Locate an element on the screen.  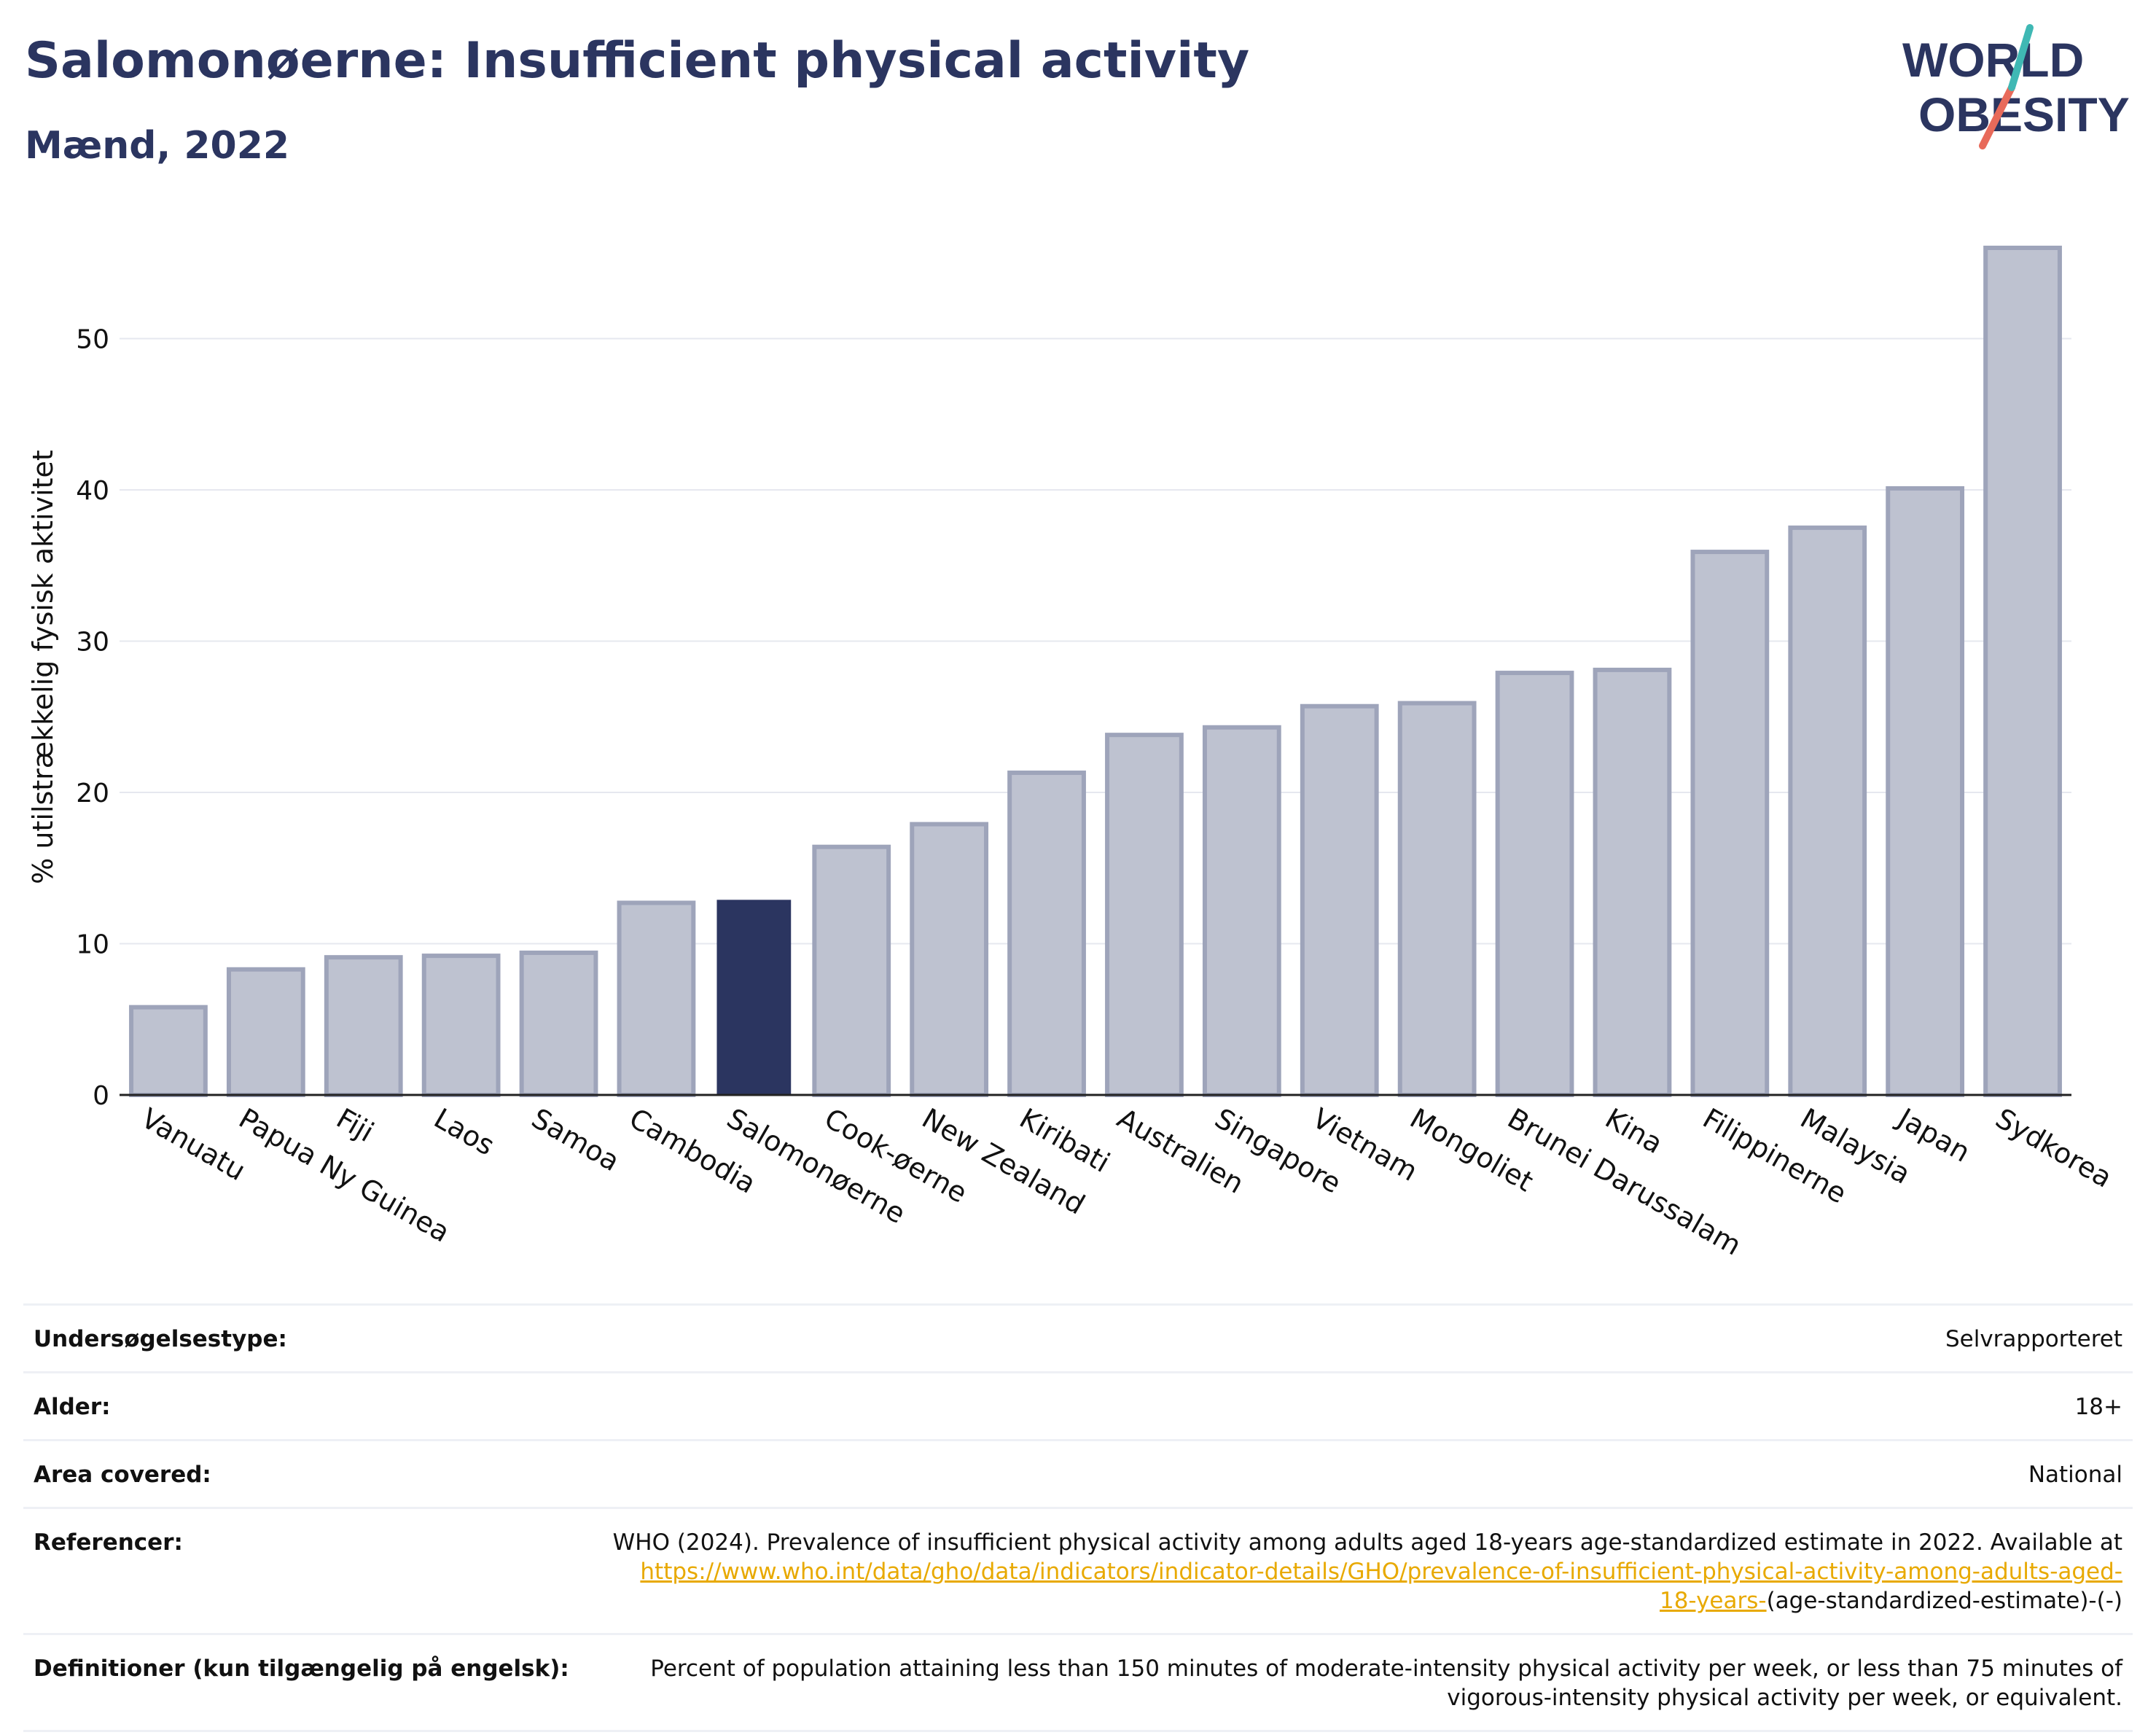
bar-japan is located at coordinates (1925, 791).